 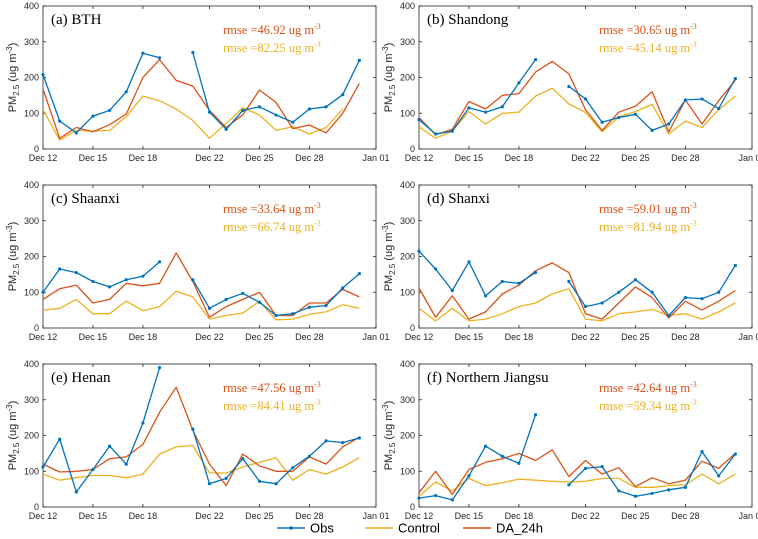 I want to click on rmse-da24h-label: rmse =33.64 ug m-3, so click(x=272, y=208).